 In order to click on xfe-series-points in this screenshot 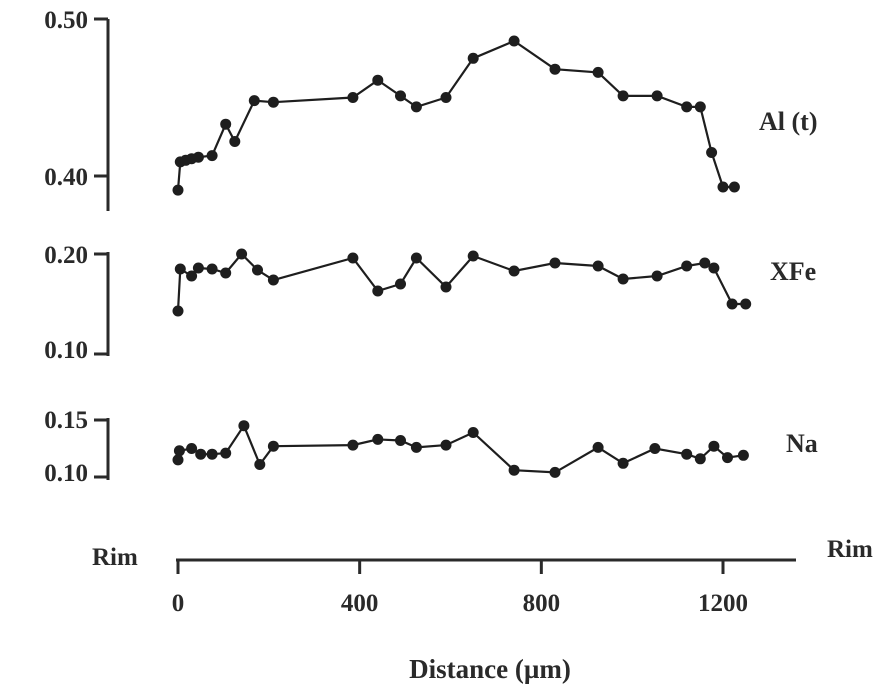, I will do `click(462, 282)`.